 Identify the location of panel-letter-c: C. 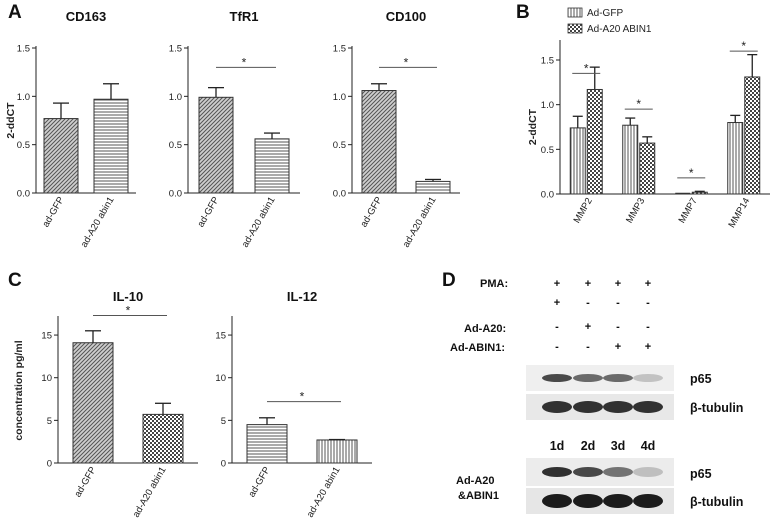
(15, 280).